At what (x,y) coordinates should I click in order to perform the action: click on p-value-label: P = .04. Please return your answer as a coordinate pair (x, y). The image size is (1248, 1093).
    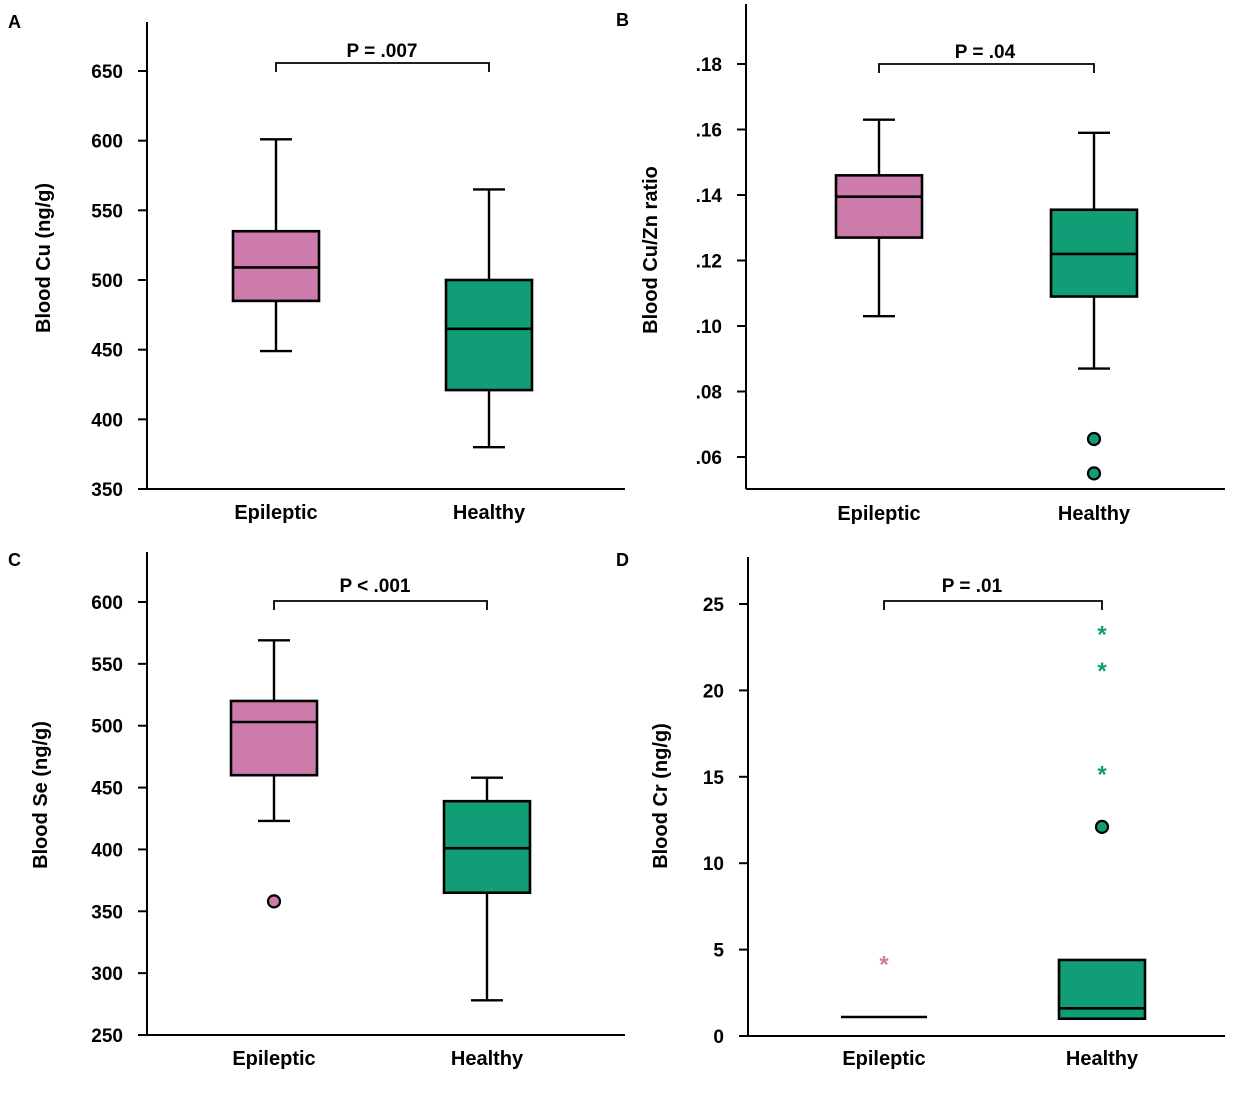
    Looking at the image, I should click on (985, 52).